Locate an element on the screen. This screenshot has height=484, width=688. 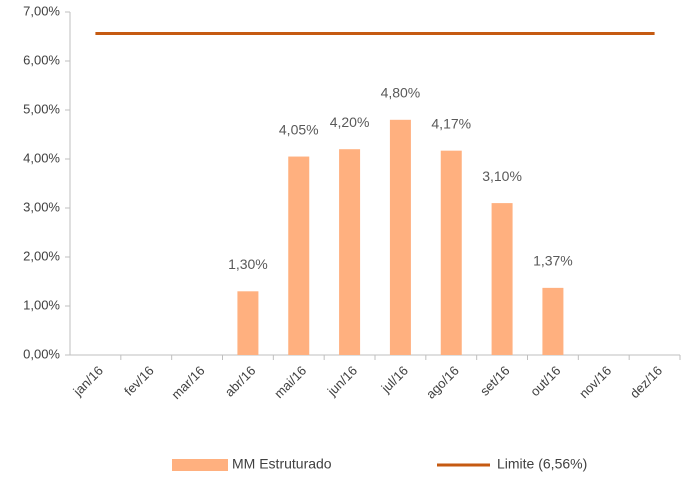
data-label: 4,17% is located at coordinates (451, 123).